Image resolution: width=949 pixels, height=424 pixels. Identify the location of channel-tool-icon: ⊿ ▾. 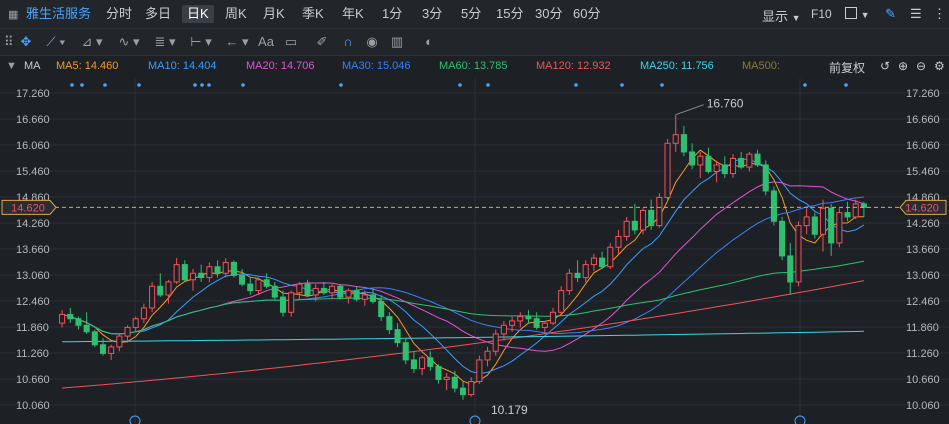
(92, 41).